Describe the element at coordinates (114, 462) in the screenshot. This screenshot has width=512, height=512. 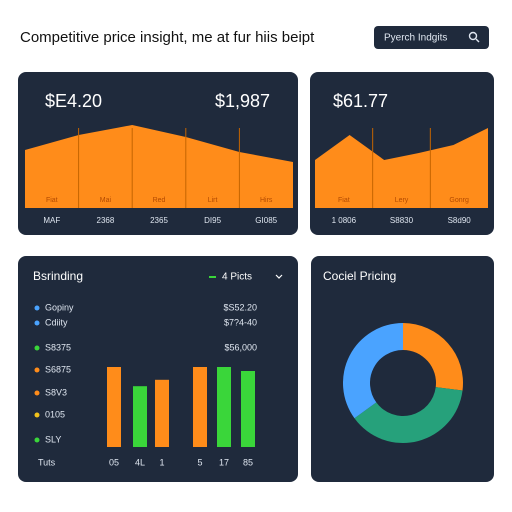
I see `x-tick-label: 05` at that location.